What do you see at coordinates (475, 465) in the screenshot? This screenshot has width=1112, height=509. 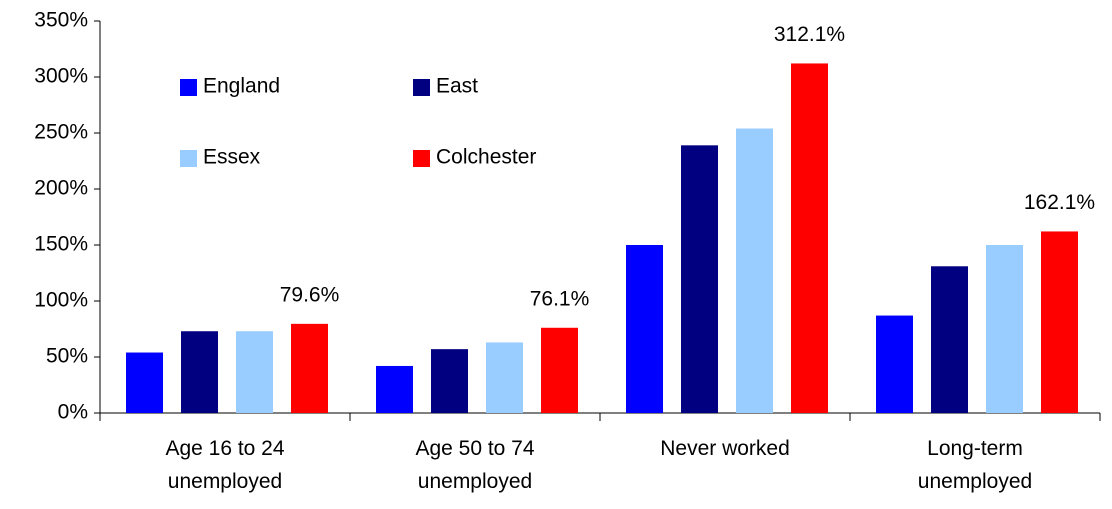 I see `x-tick-label: Age 50 to 74 unemployed` at bounding box center [475, 465].